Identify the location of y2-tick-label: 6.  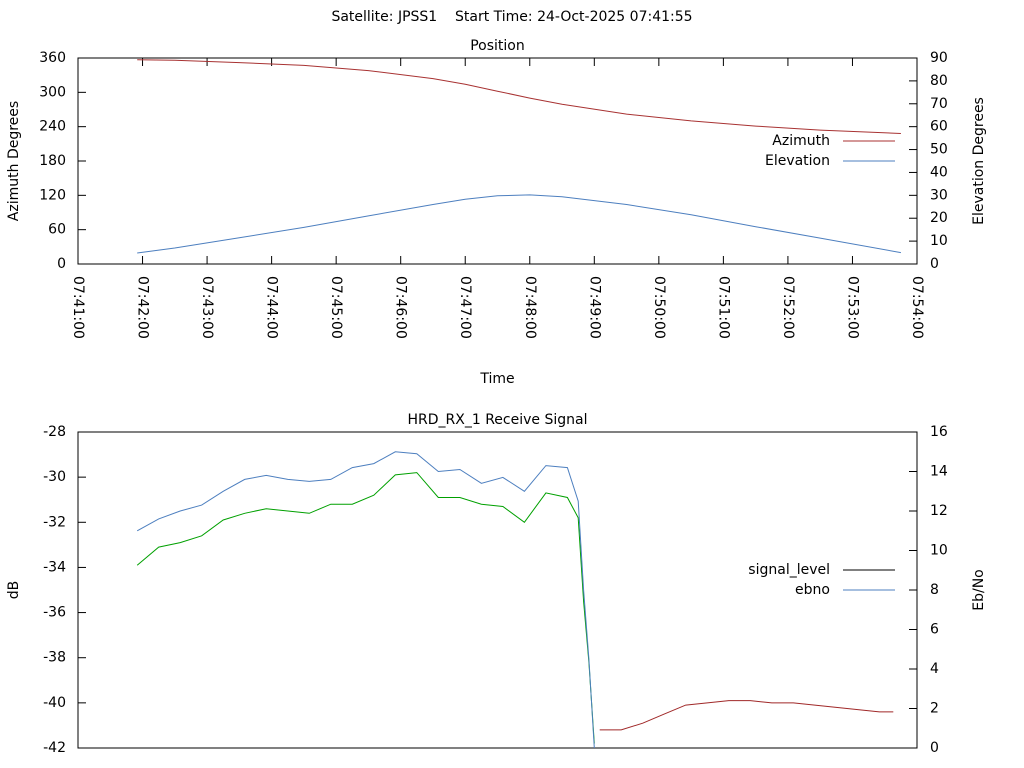
(934, 630).